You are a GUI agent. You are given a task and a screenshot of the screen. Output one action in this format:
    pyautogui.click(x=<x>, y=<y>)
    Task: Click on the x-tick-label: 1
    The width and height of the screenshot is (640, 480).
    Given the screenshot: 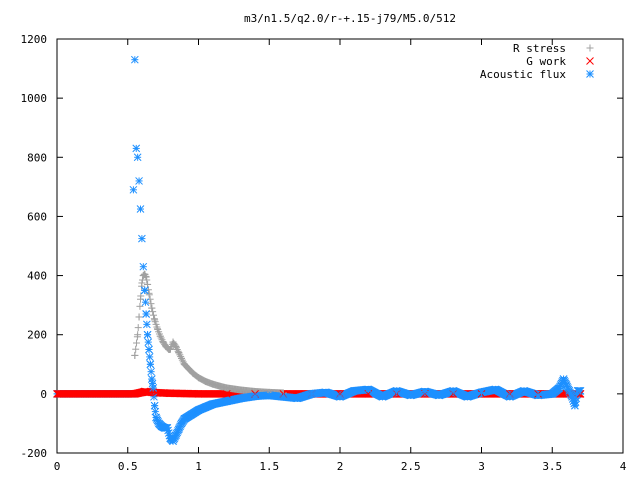 What is the action you would take?
    pyautogui.click(x=198, y=466)
    